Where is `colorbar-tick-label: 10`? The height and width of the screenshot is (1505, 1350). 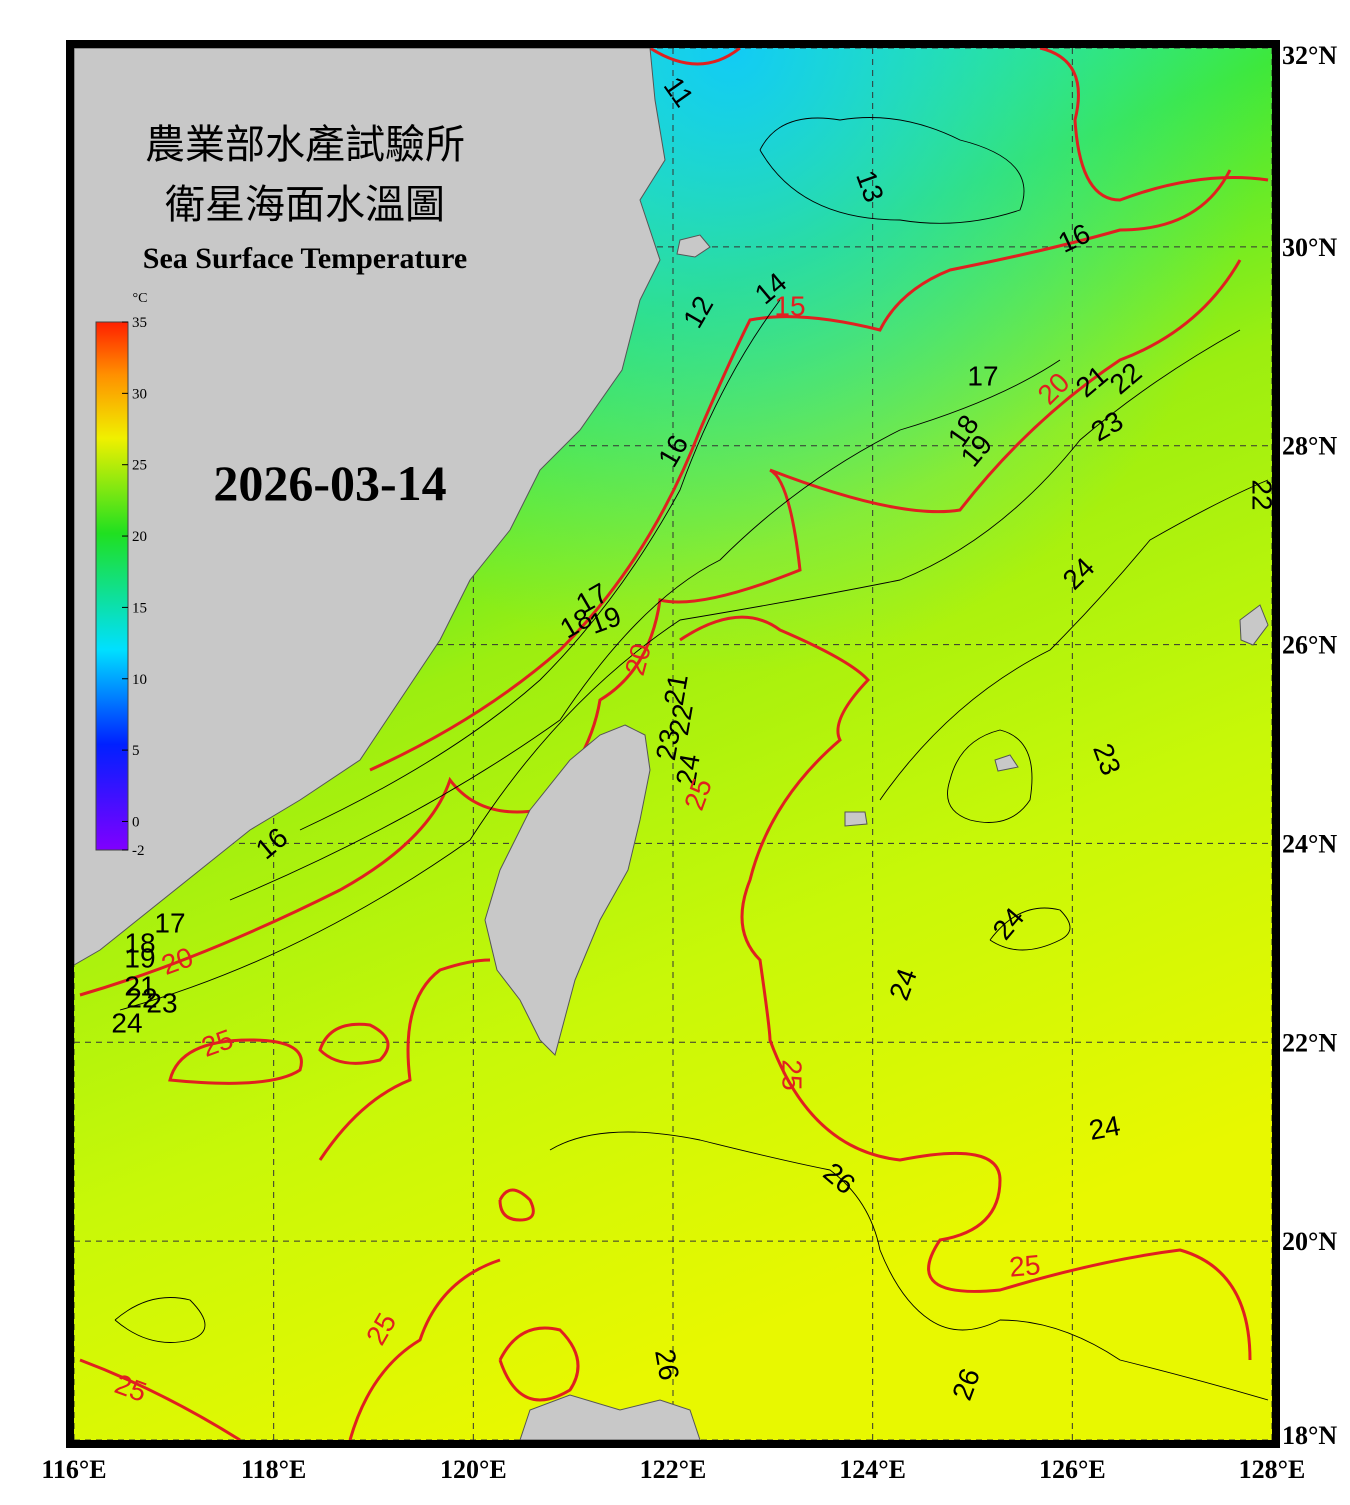
colorbar-tick-label: 10 is located at coordinates (139, 680).